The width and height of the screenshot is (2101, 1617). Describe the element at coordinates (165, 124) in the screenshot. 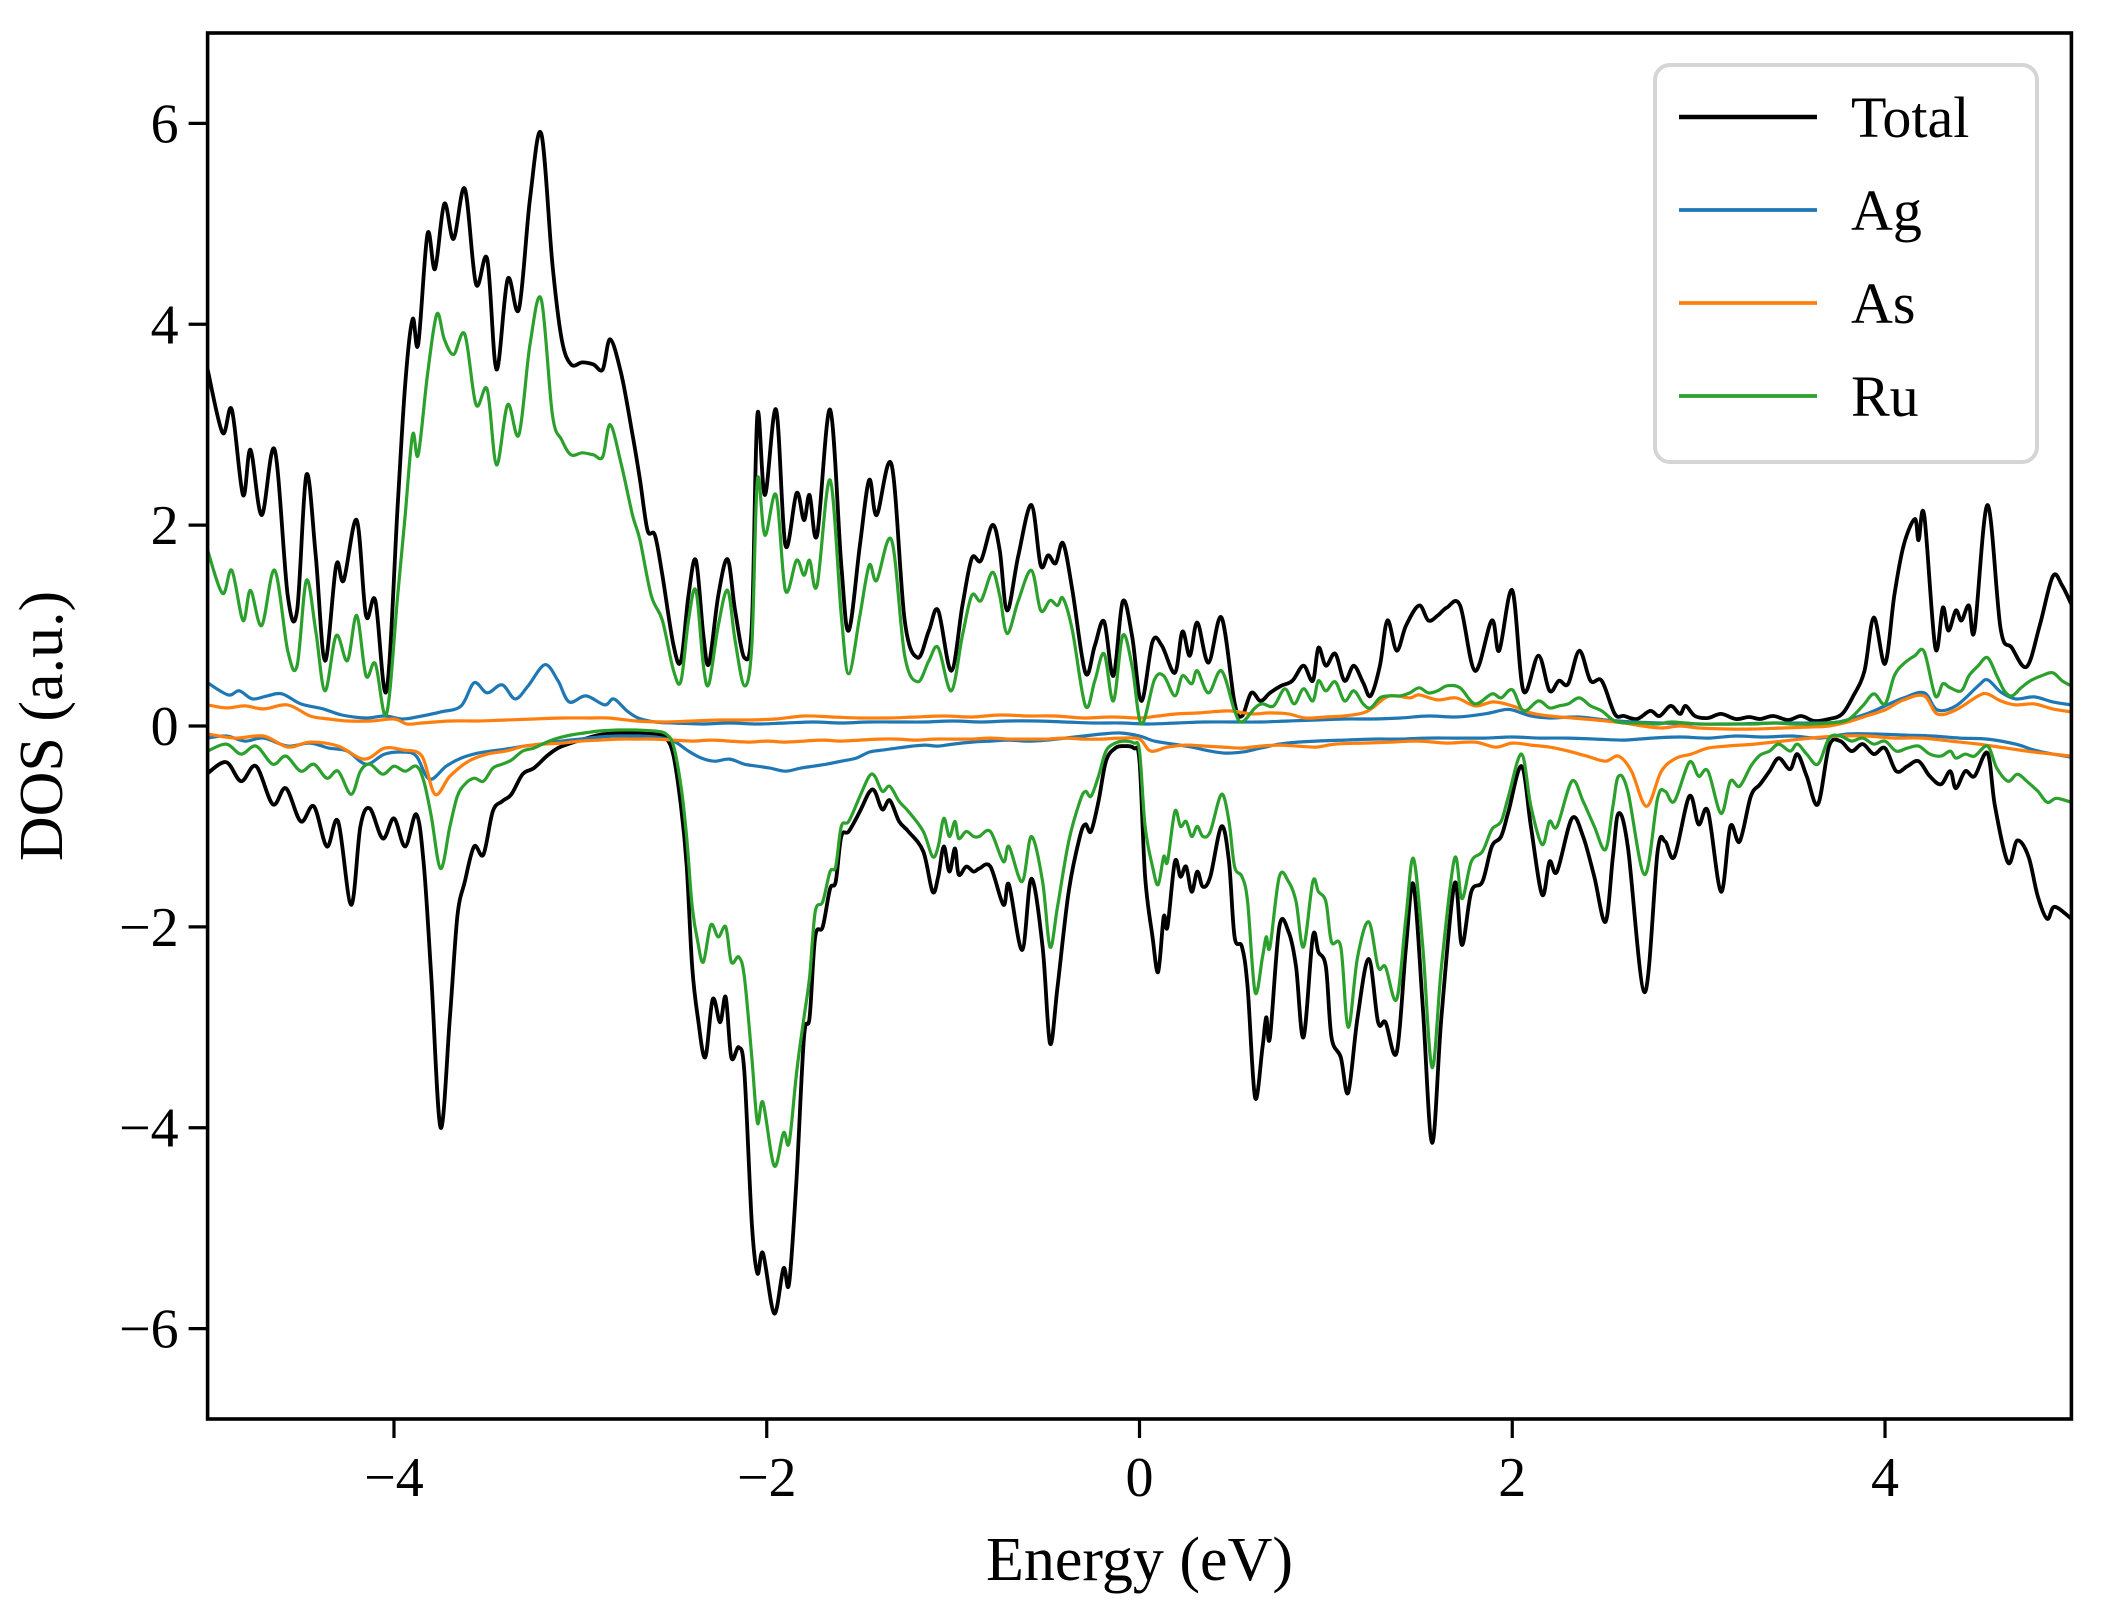

I see `y-tick-label: 6` at that location.